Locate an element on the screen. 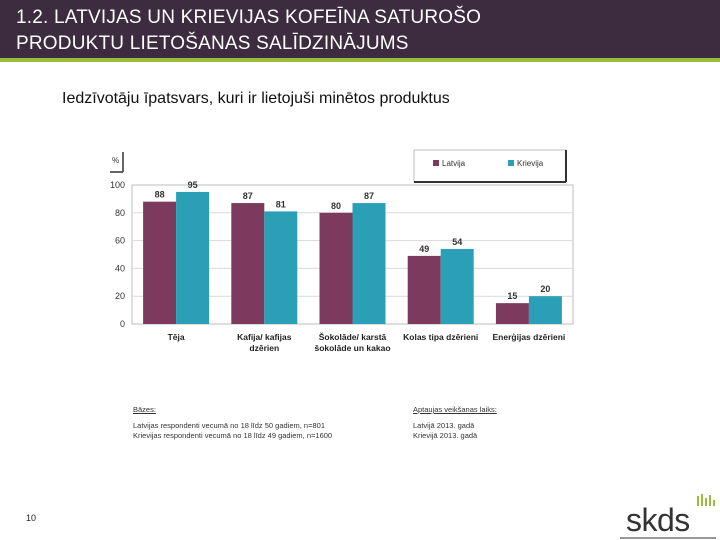 The width and height of the screenshot is (720, 540). x-category-label: Kafija/ kafijas is located at coordinates (264, 337).